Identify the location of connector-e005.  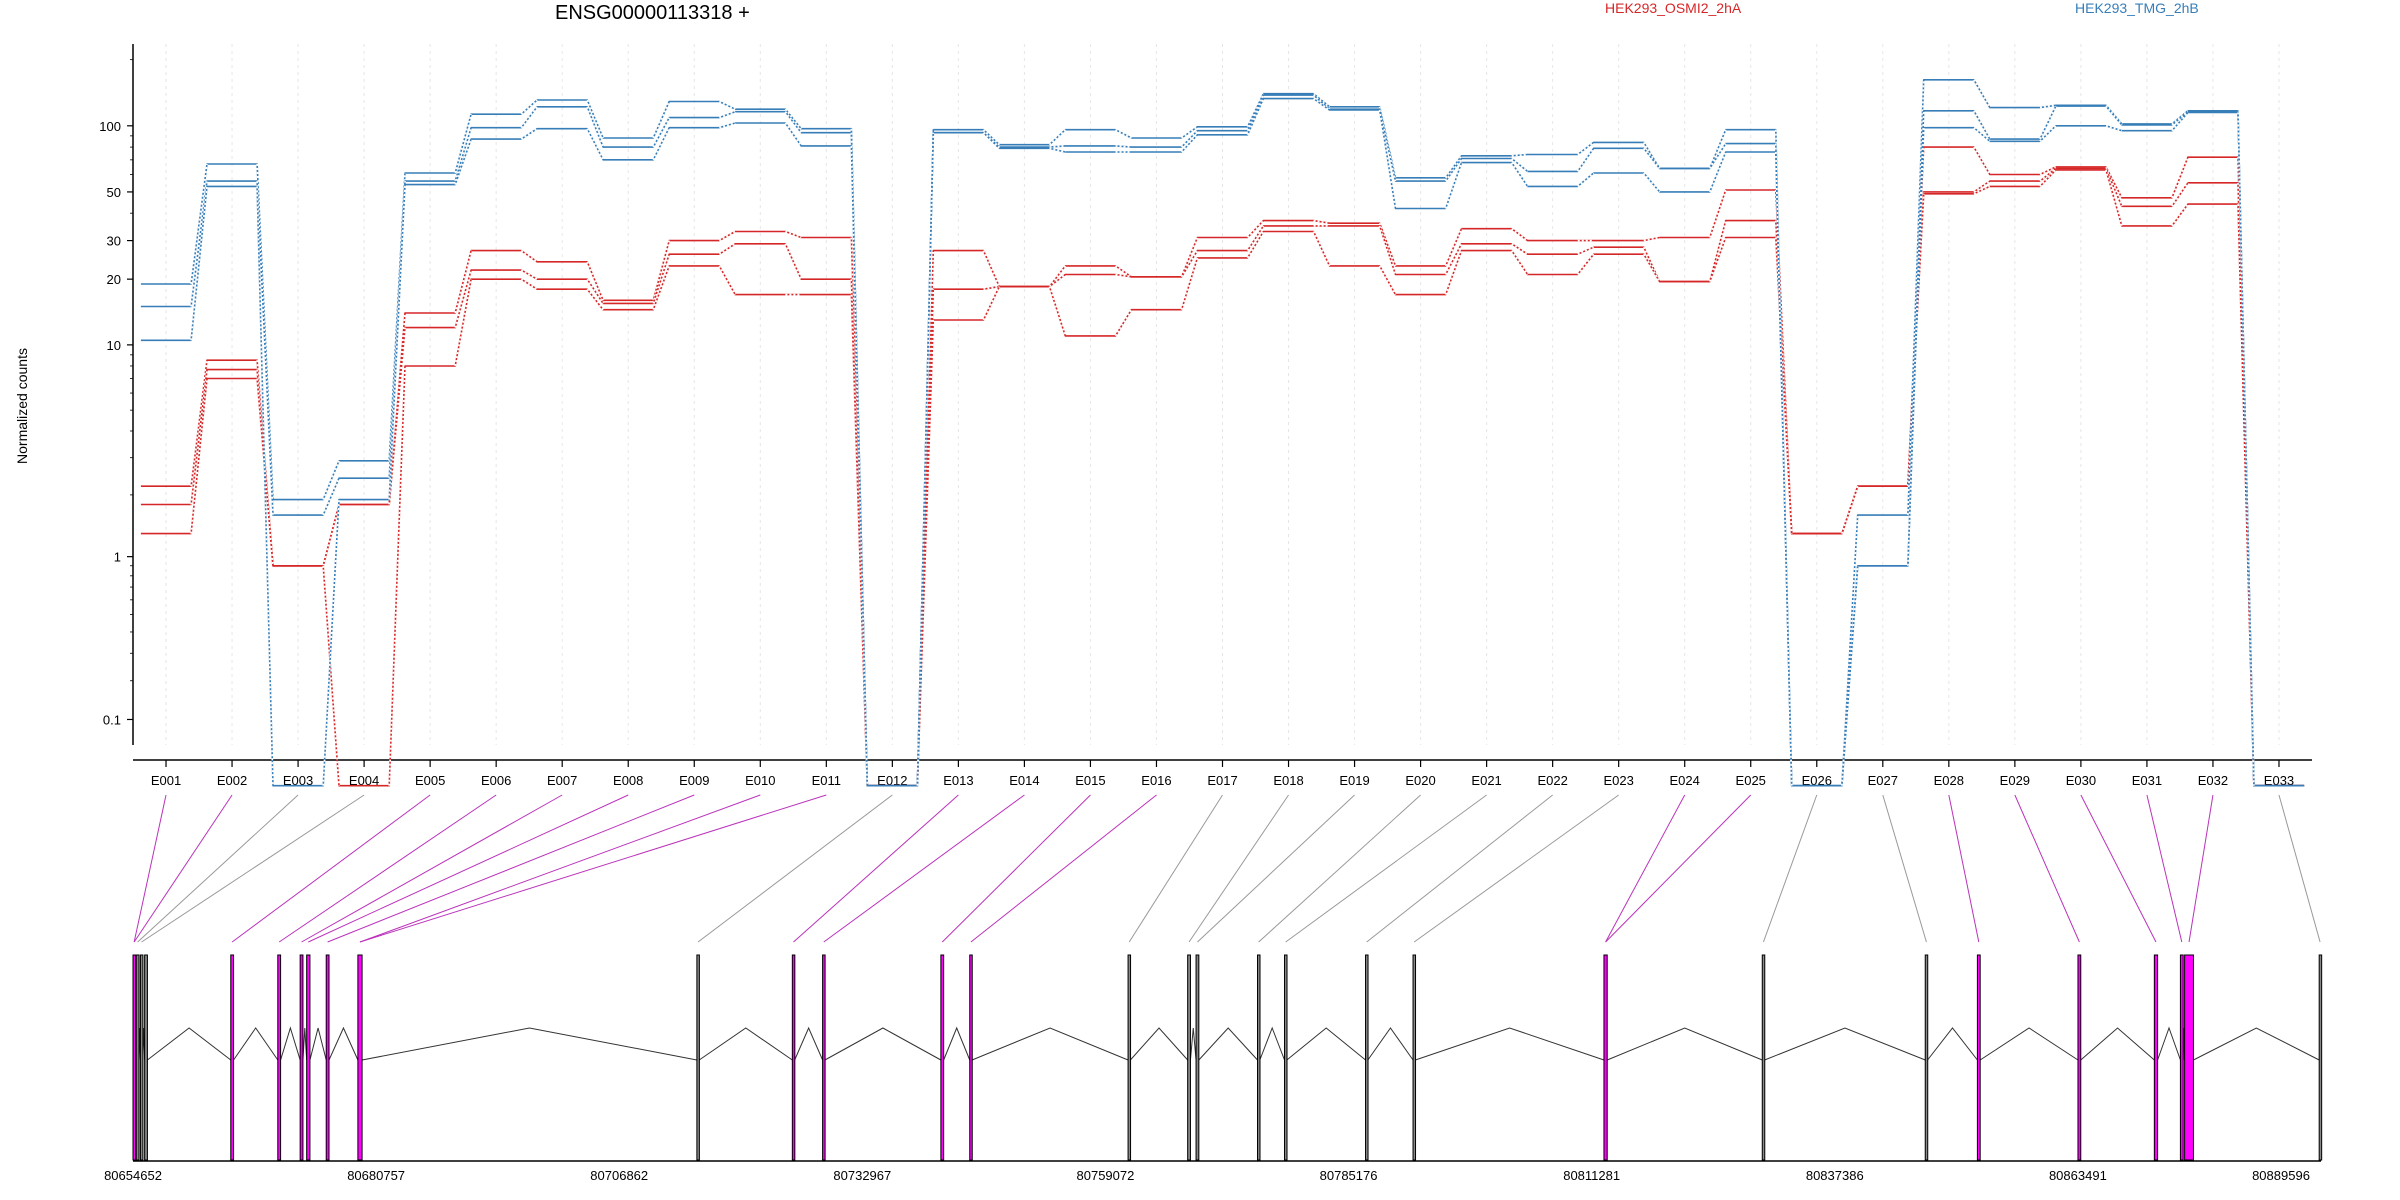
(331, 868).